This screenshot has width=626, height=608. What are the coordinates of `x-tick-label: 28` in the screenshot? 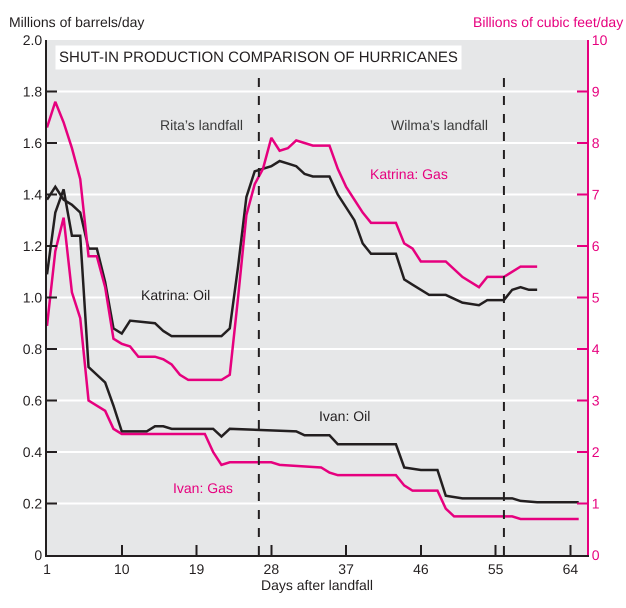 It's located at (272, 568).